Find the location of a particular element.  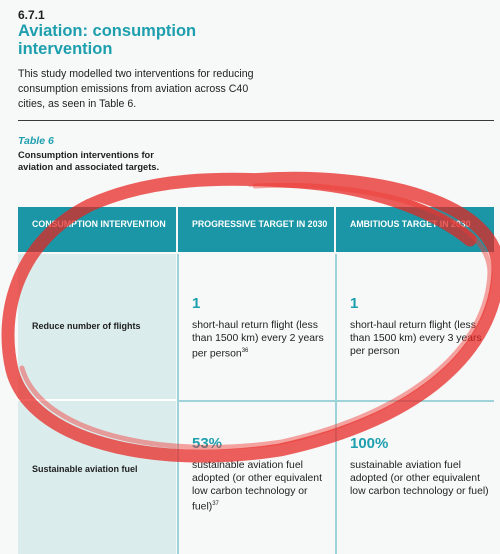

header-consumption-intervention: CONSUMPTION INTERVENTION is located at coordinates (97, 229).